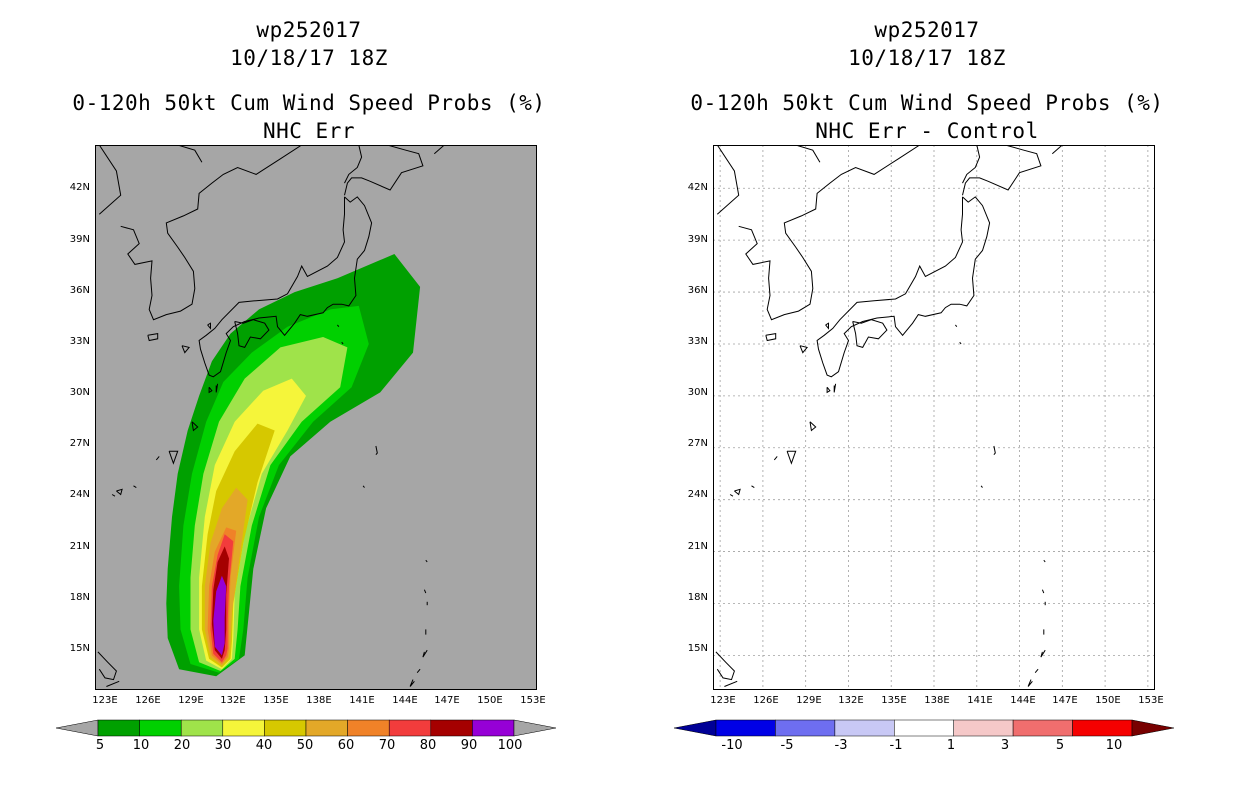  What do you see at coordinates (305, 745) in the screenshot?
I see `left-colorbar-label: 50` at bounding box center [305, 745].